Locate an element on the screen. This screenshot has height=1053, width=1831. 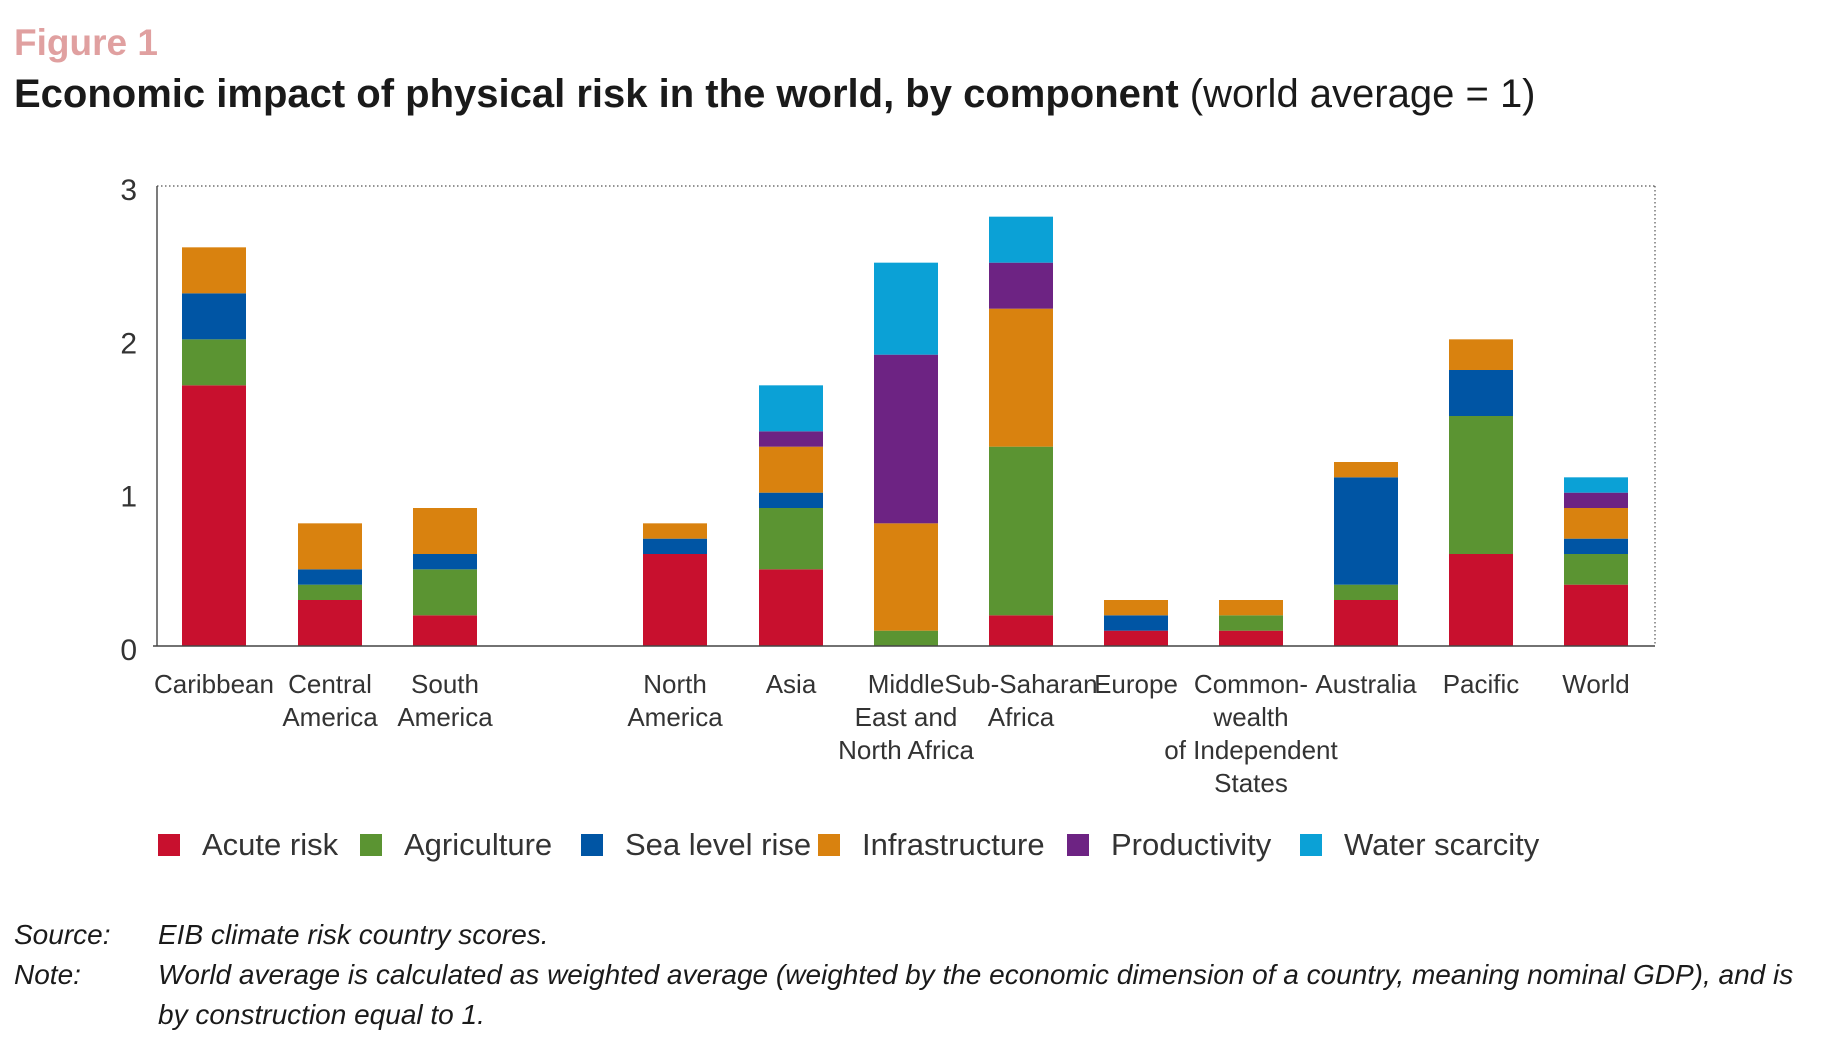
x-tick-label: Sub-Saharan is located at coordinates (1020, 684).